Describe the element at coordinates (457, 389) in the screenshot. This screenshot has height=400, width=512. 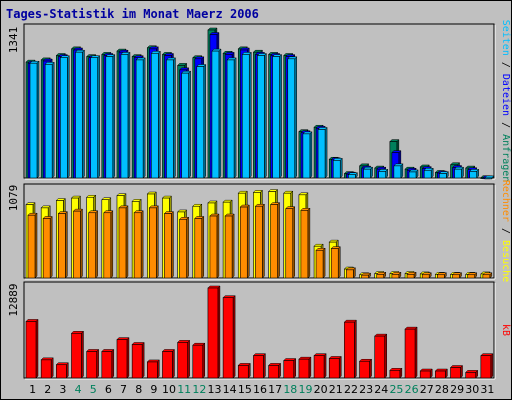
I see `x-tick-label-29: 29` at that location.